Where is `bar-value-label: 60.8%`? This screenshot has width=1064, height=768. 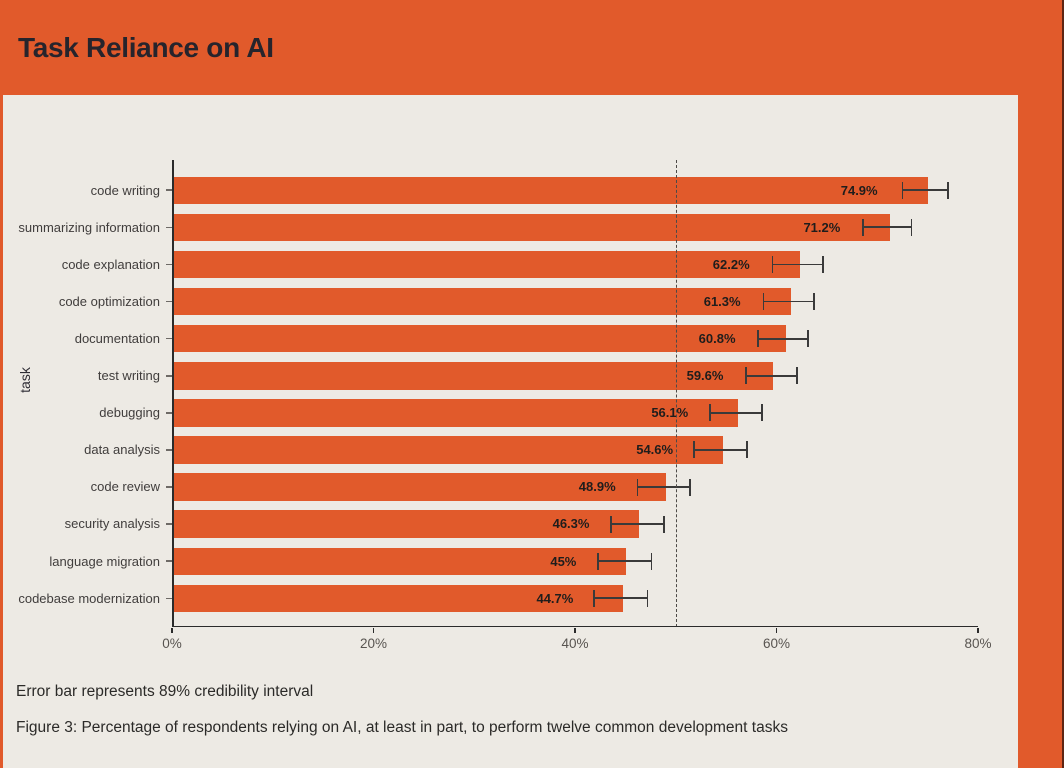
bar-value-label: 60.8% is located at coordinates (717, 338).